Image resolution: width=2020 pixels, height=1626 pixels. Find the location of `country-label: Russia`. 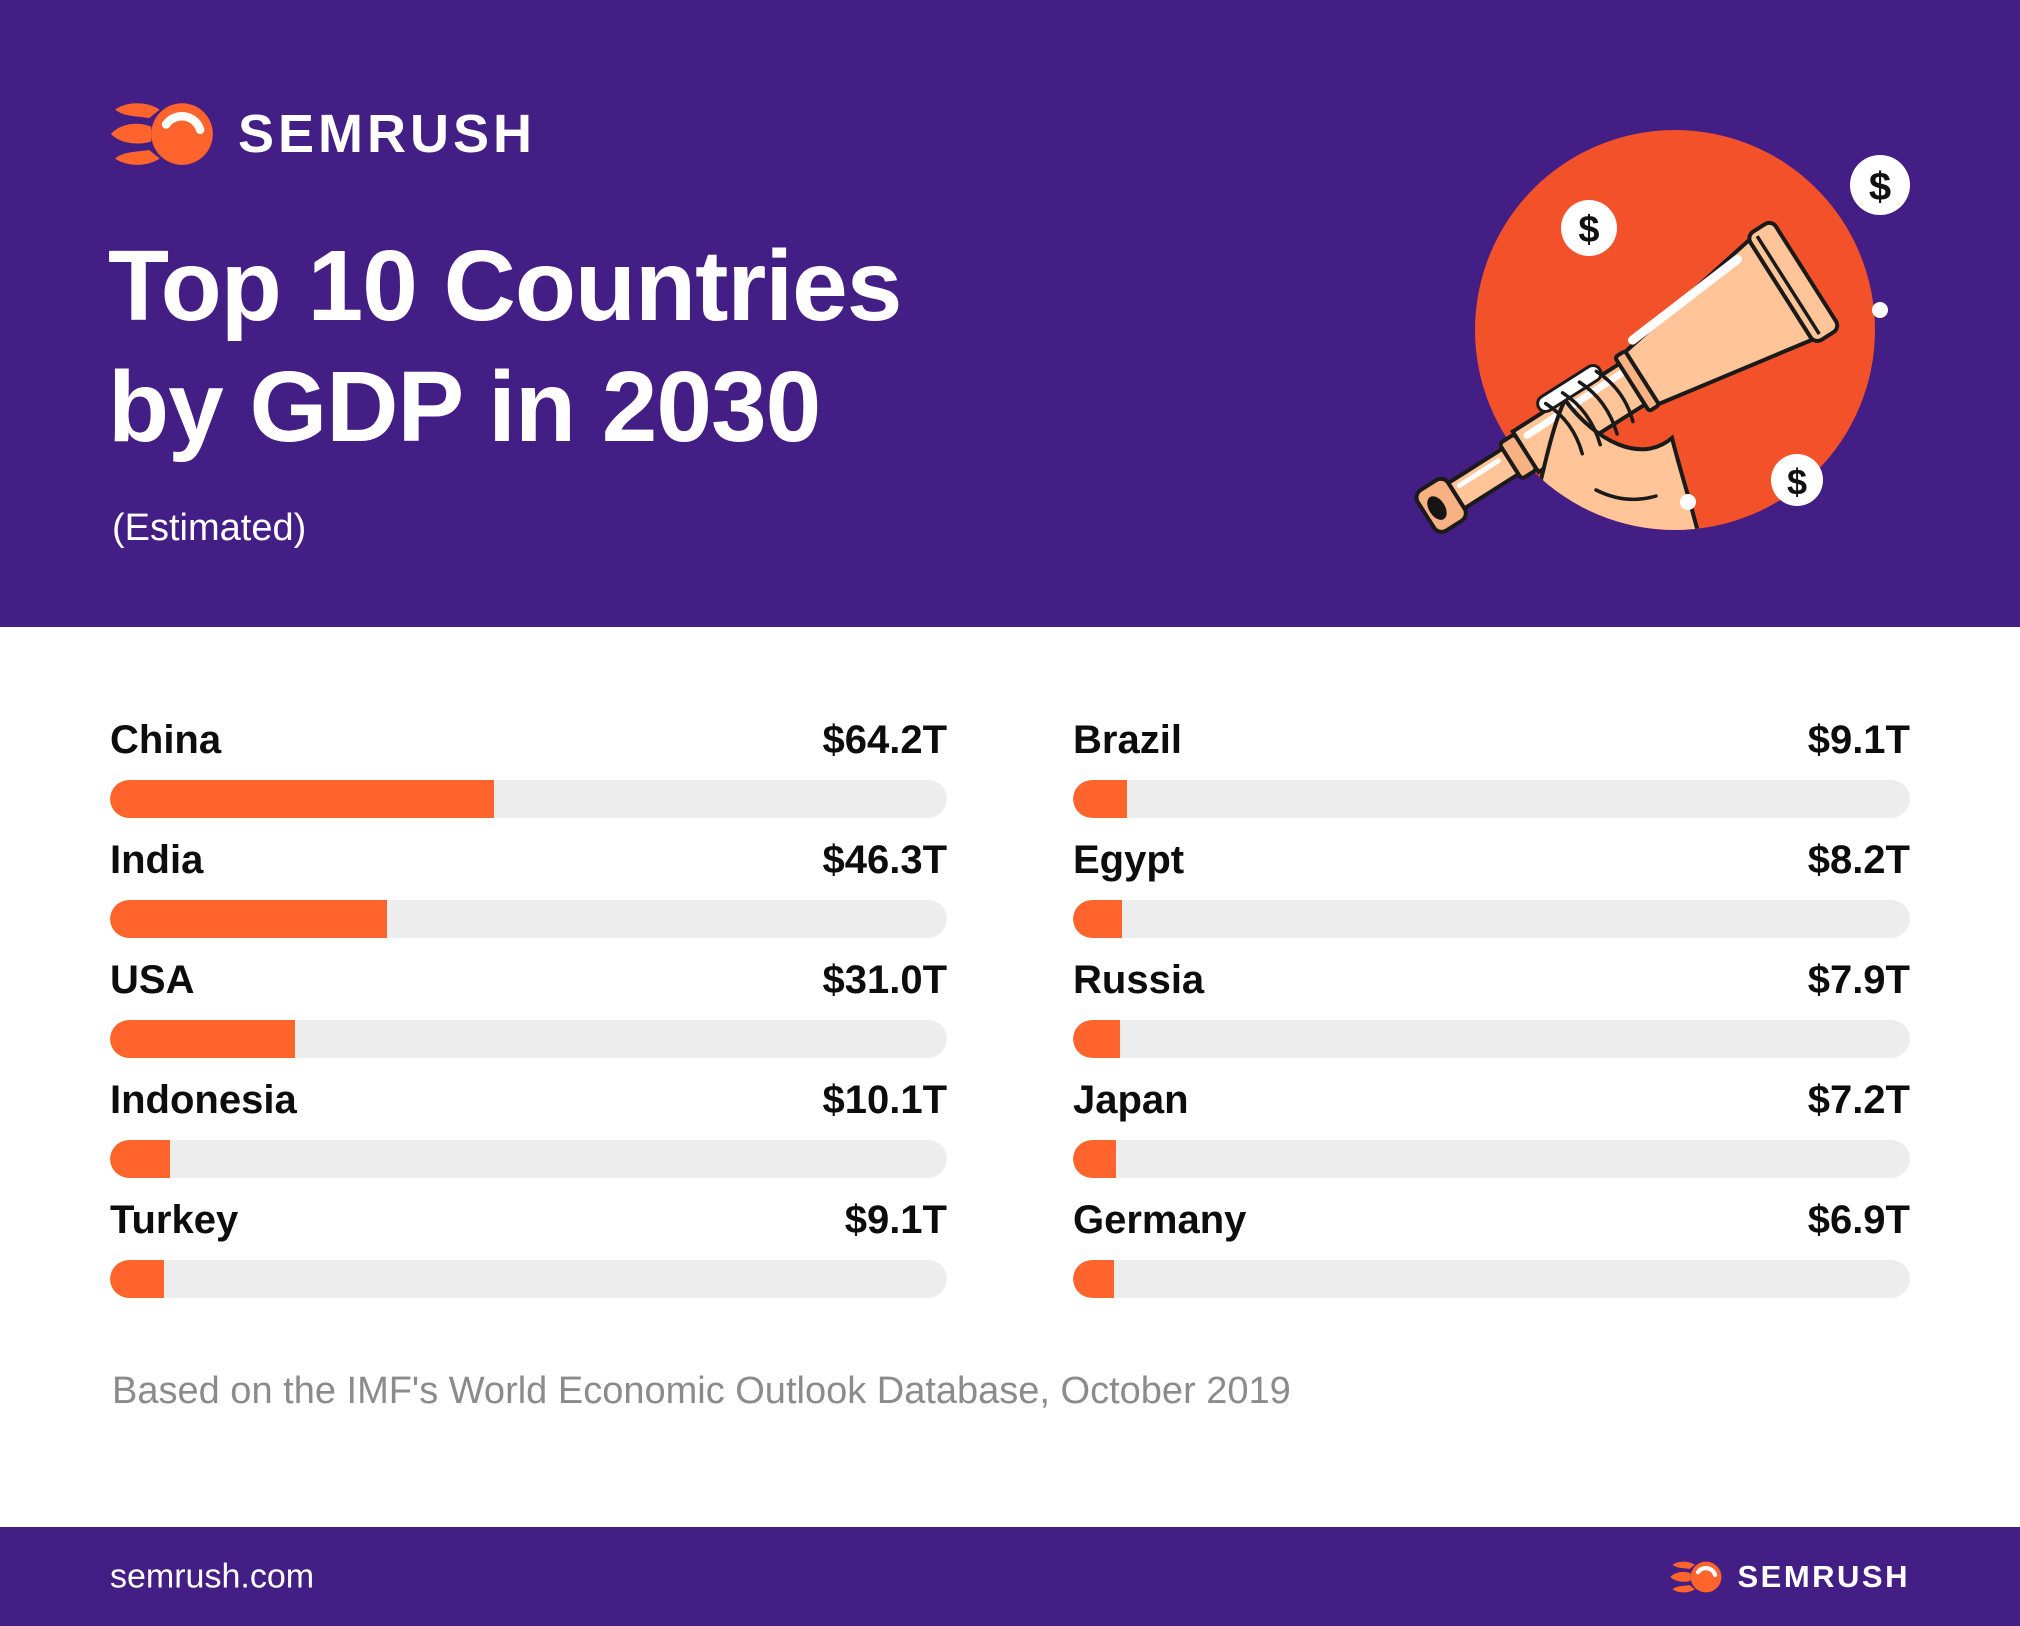

country-label: Russia is located at coordinates (1139, 980).